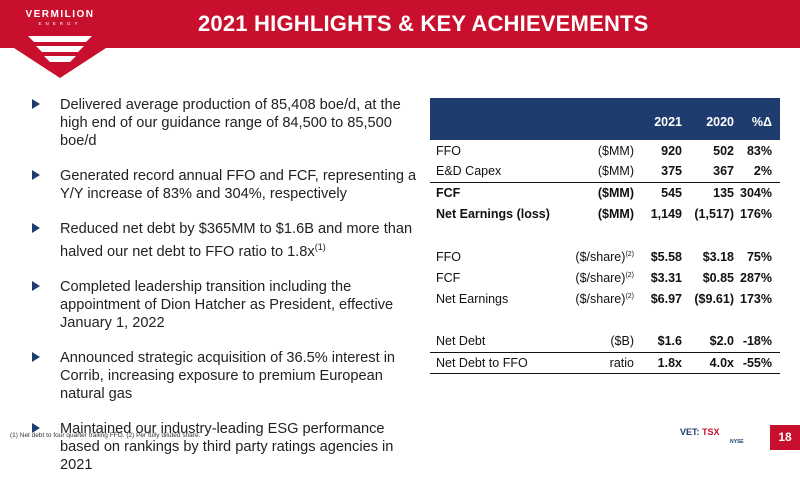  What do you see at coordinates (714, 213) in the screenshot?
I see `row-value-2020: (1,517)` at bounding box center [714, 213].